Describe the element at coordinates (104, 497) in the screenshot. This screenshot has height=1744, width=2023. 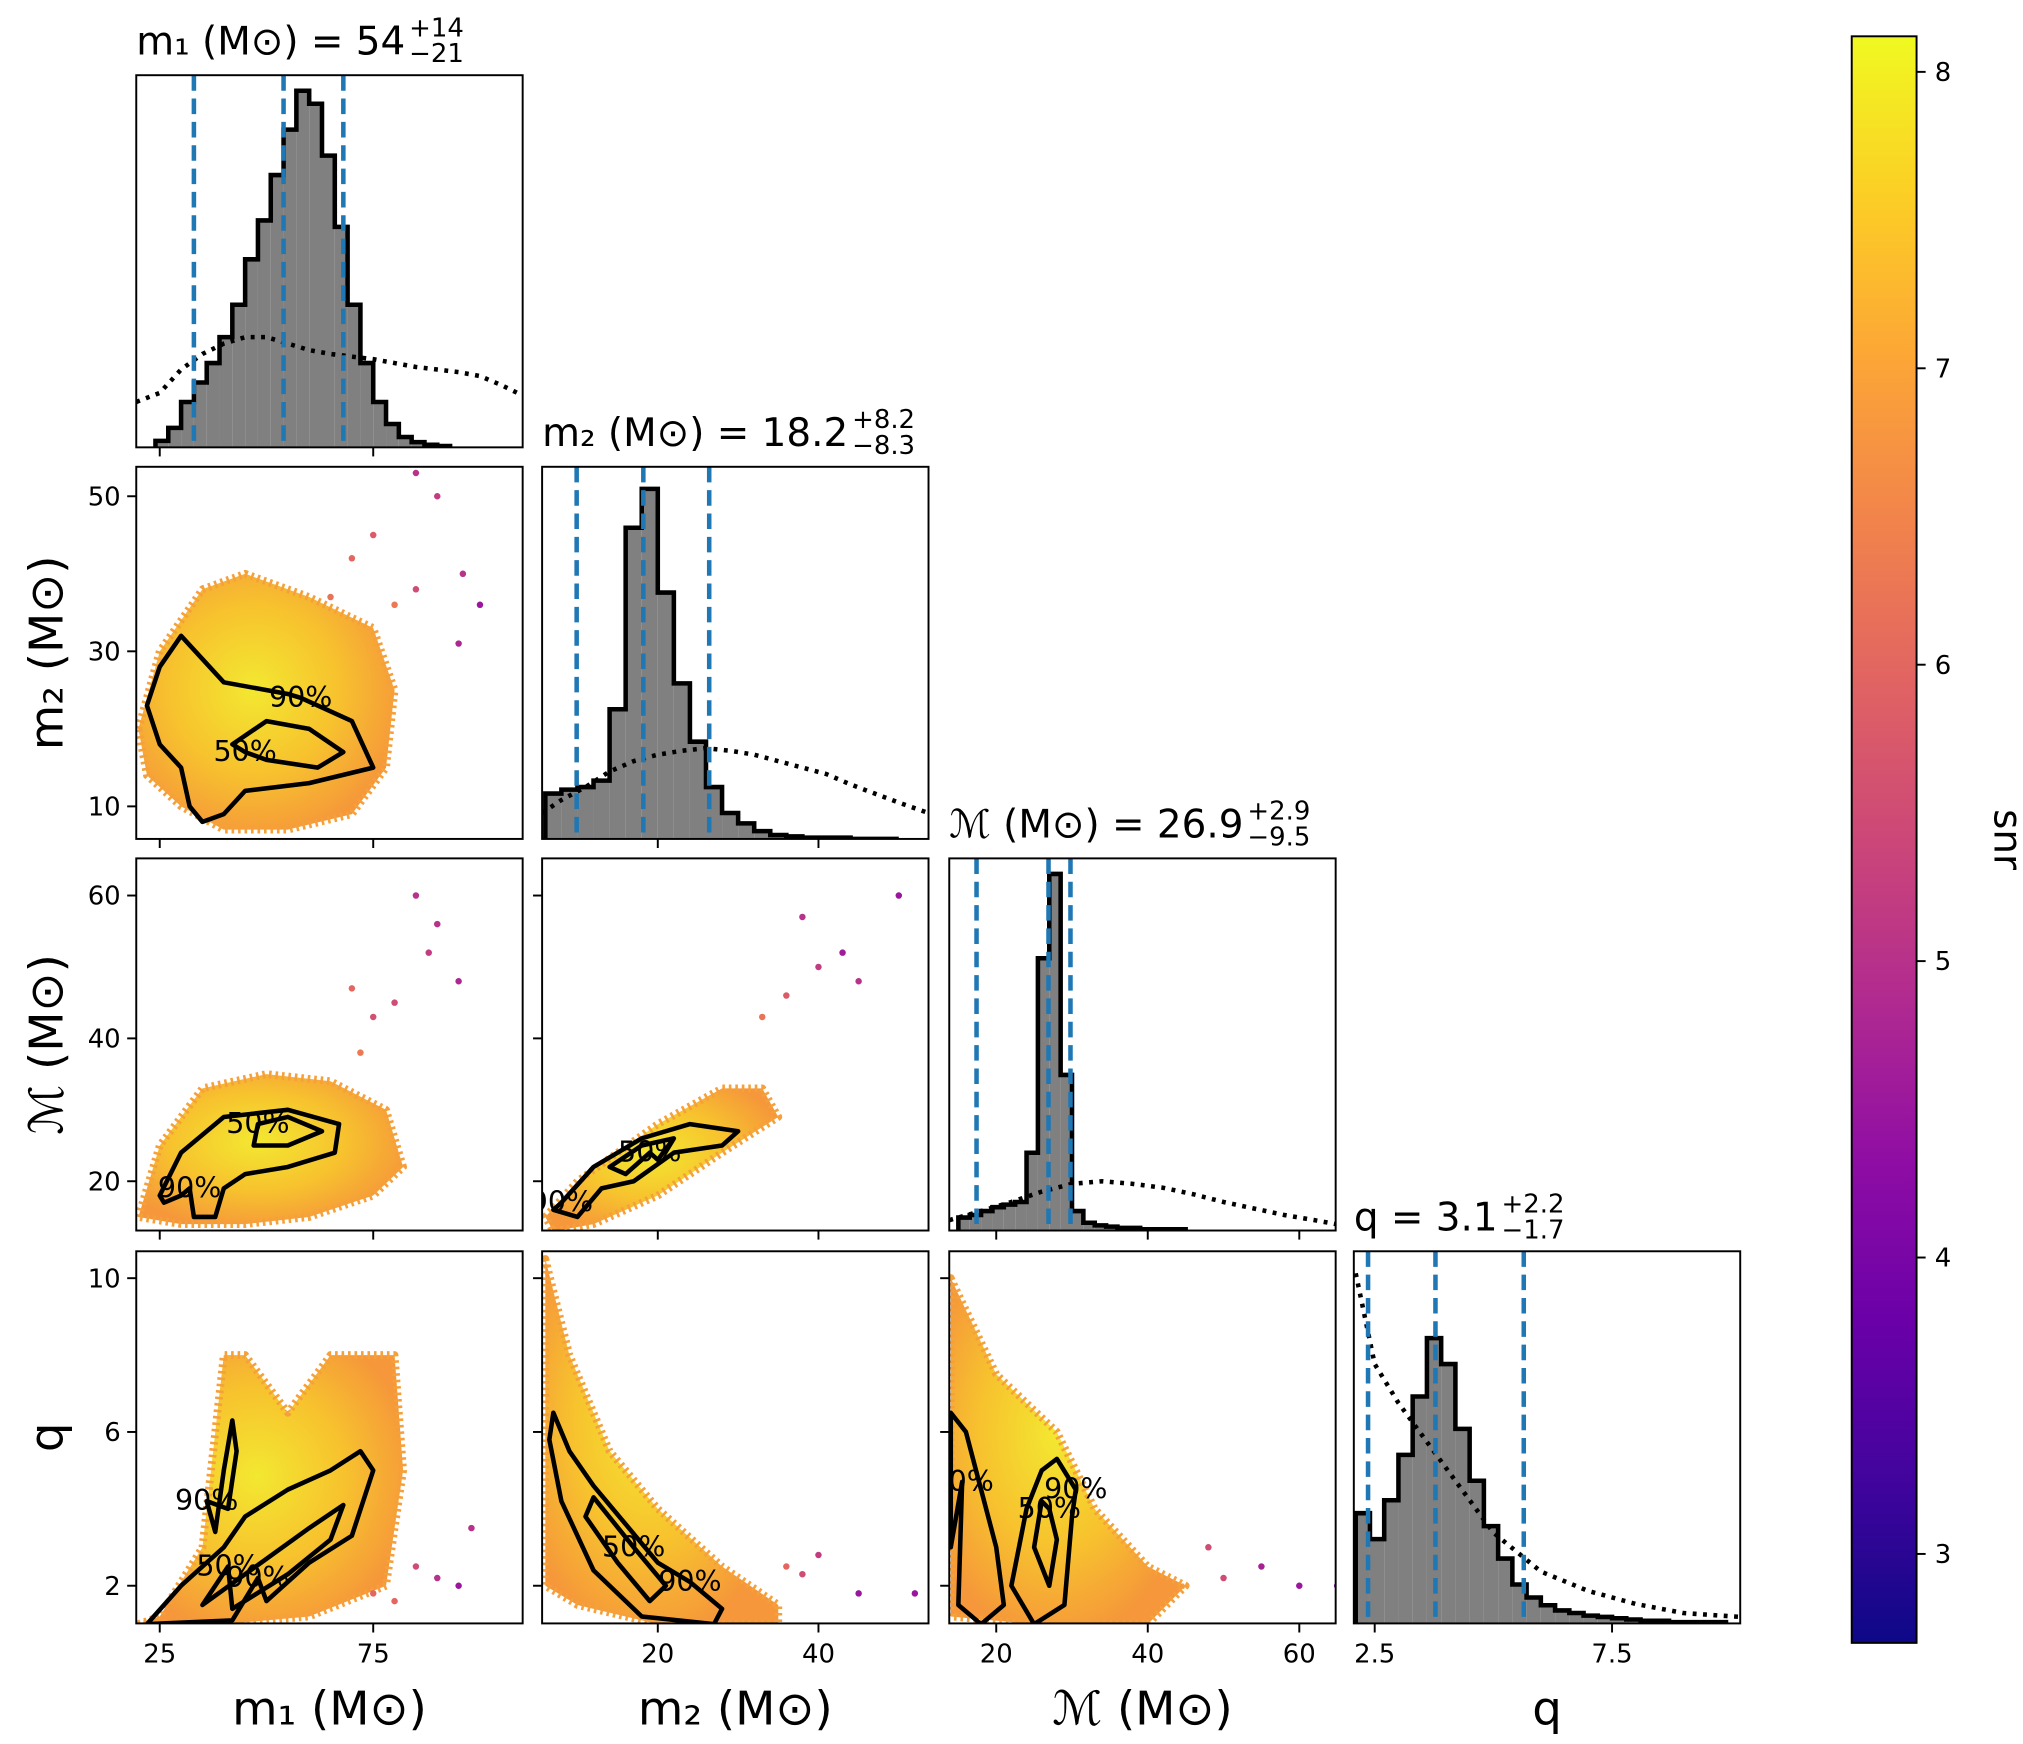
I see `y-tick-label: 50` at that location.